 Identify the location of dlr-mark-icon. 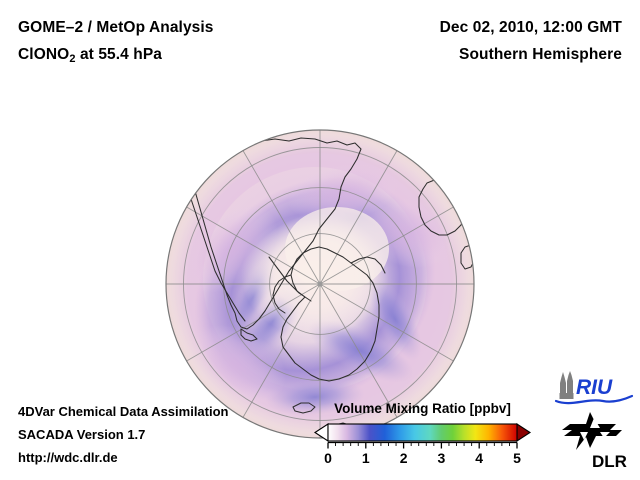
(592, 431).